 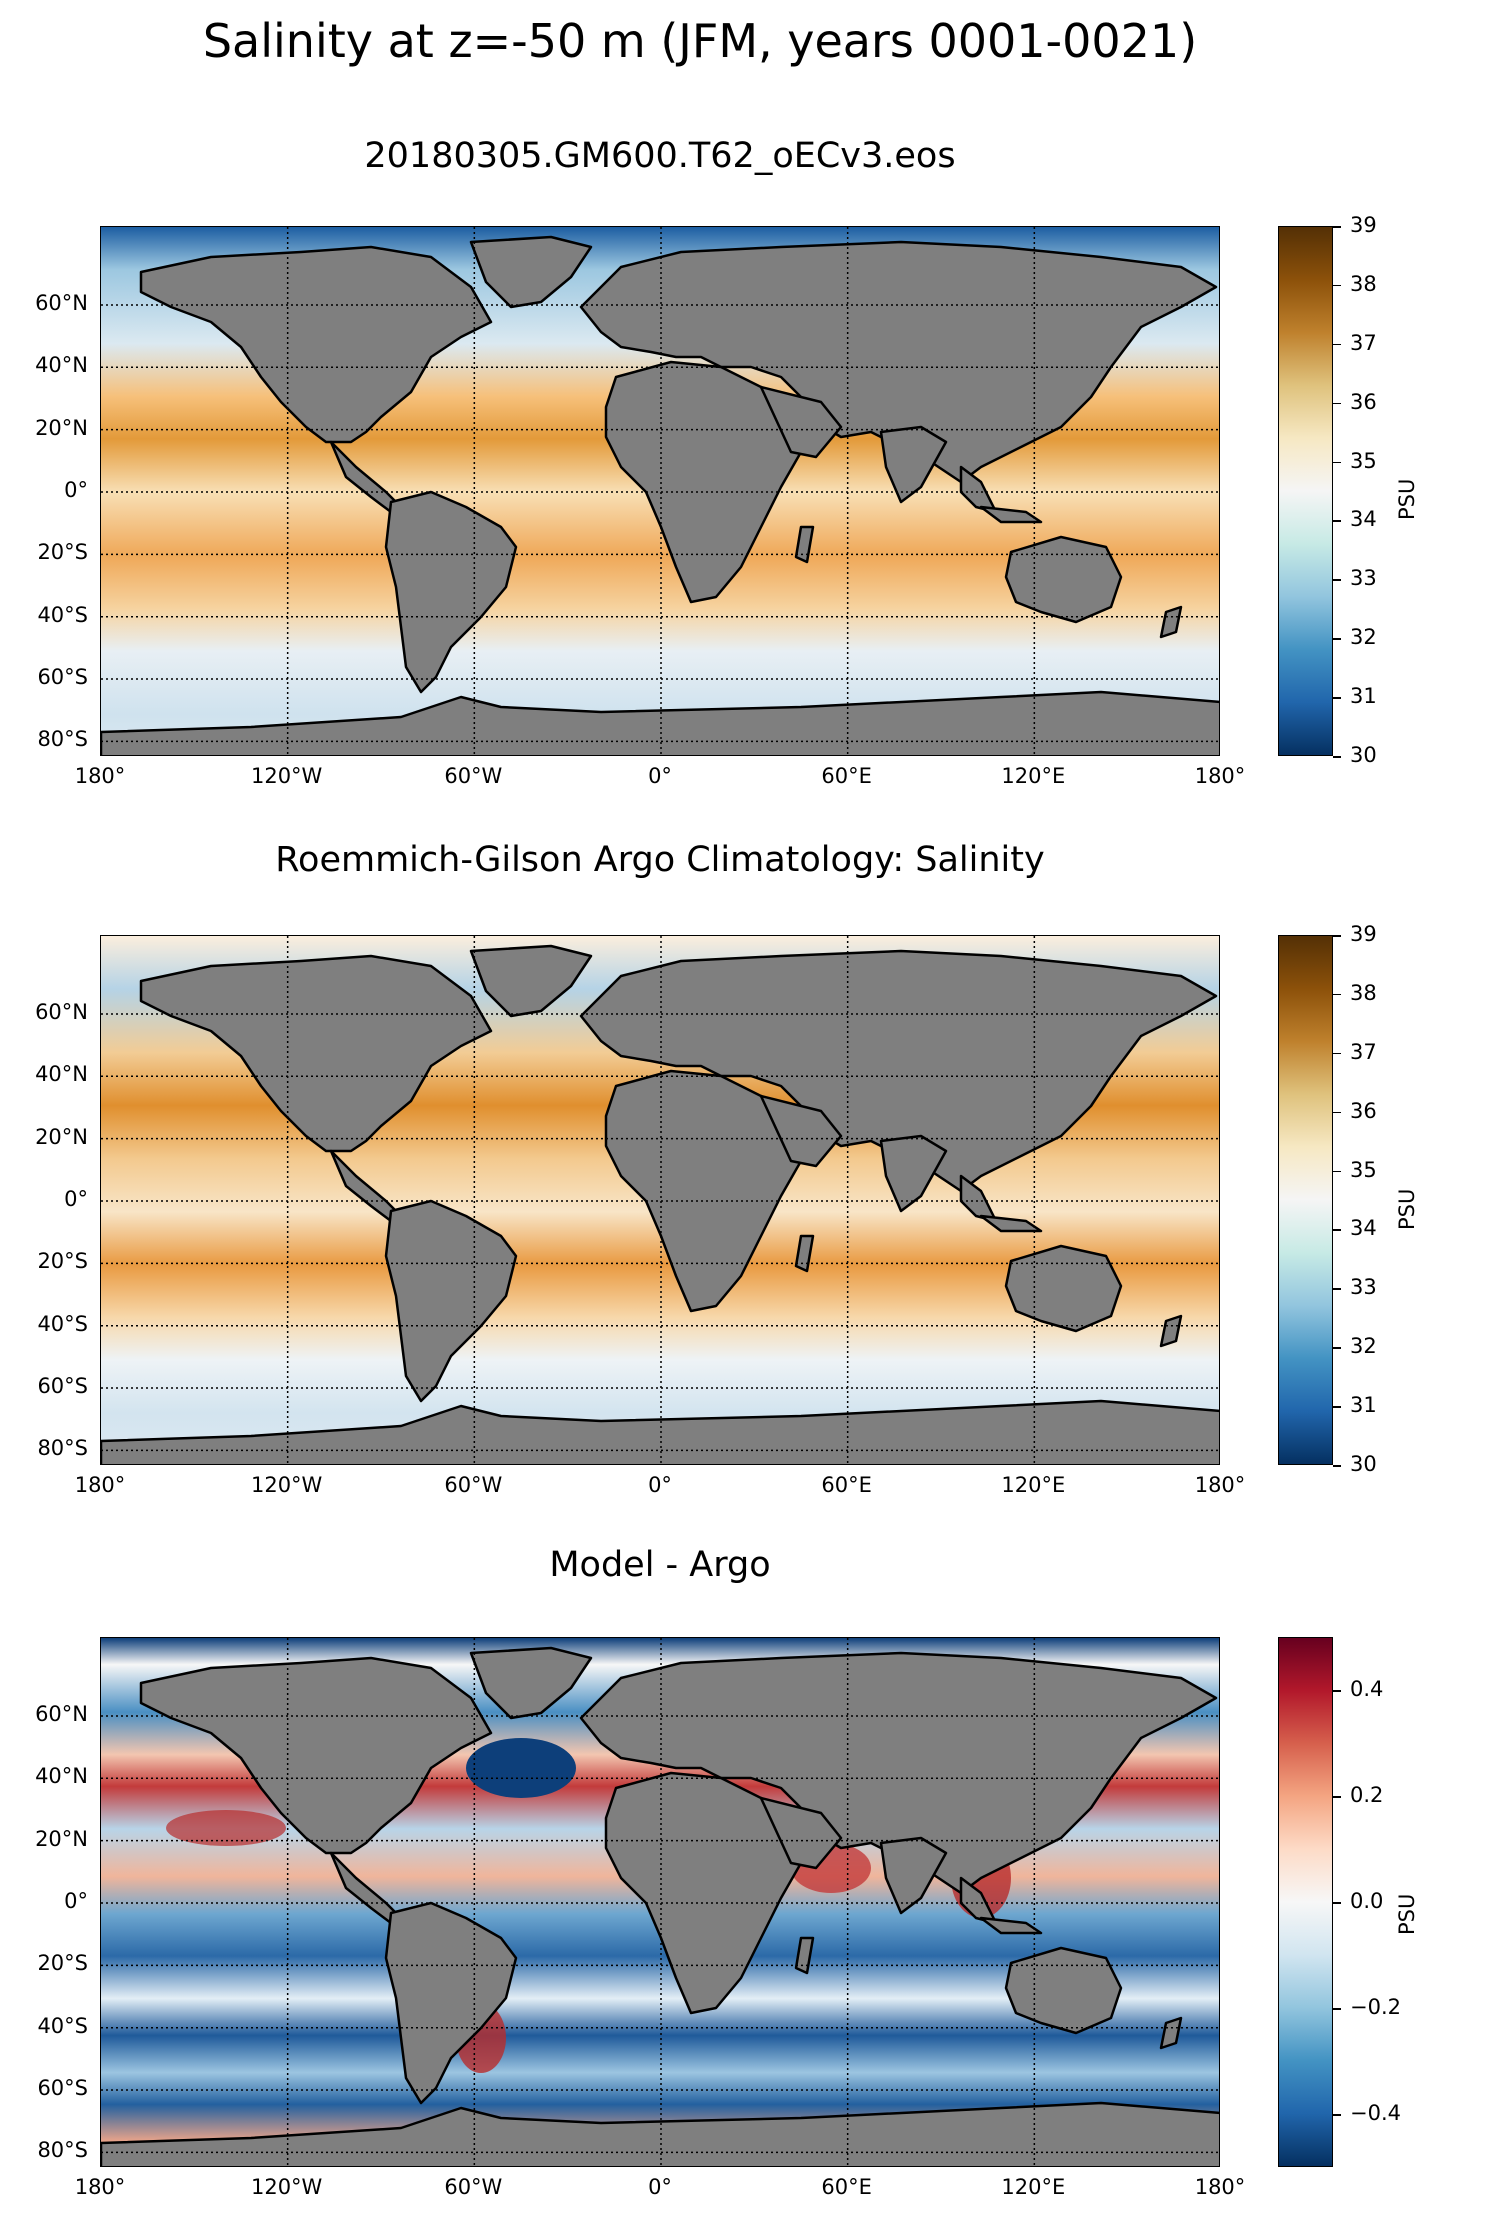 What do you see at coordinates (1375, 2007) in the screenshot?
I see `colorbar-tick-label: −0.2` at bounding box center [1375, 2007].